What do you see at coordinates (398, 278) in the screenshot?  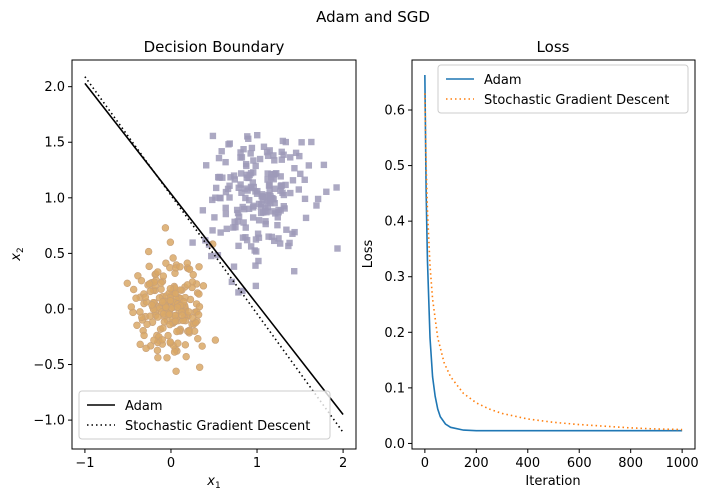 I see `loss-y-ticks: 0.0 0.1 0.2 0.3 0.4 0.5 0.6` at bounding box center [398, 278].